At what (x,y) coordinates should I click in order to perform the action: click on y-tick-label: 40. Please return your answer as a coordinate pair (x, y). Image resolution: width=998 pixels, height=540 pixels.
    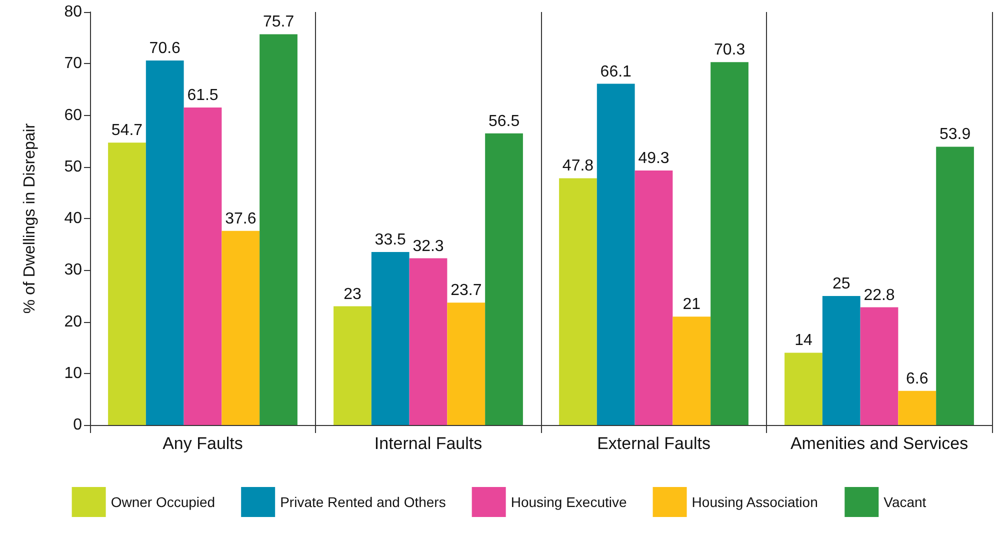
    Looking at the image, I should click on (73, 218).